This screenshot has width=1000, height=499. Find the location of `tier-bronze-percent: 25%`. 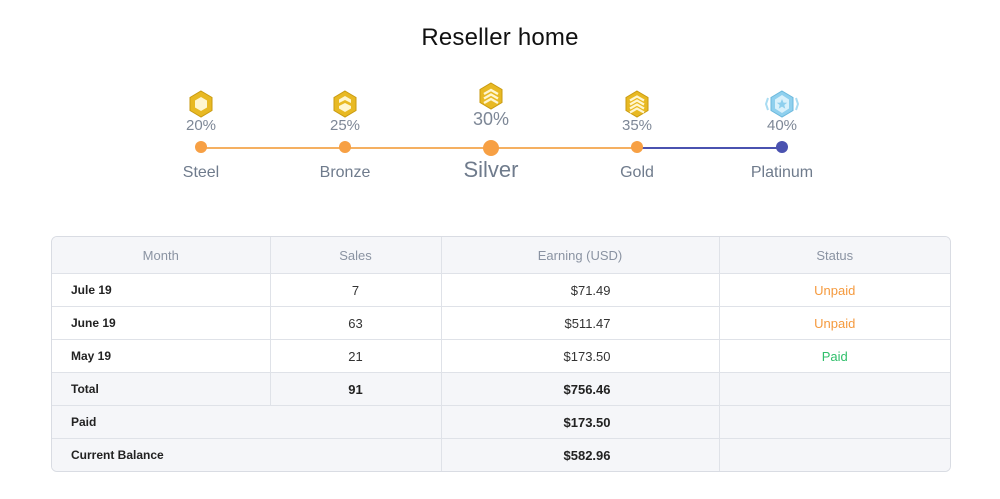

tier-bronze-percent: 25% is located at coordinates (345, 125).